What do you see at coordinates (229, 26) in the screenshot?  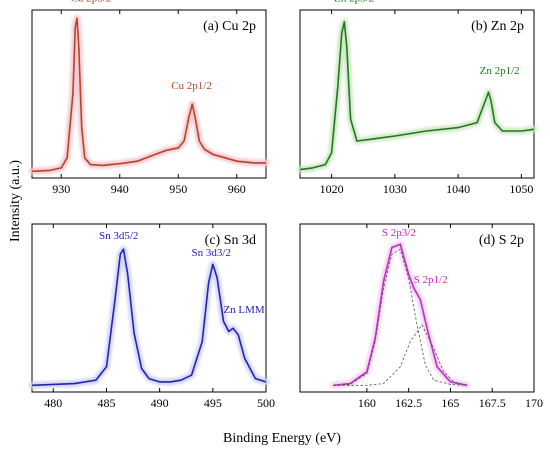 I see `cu-2p-panel-title: (a) Cu 2p` at bounding box center [229, 26].